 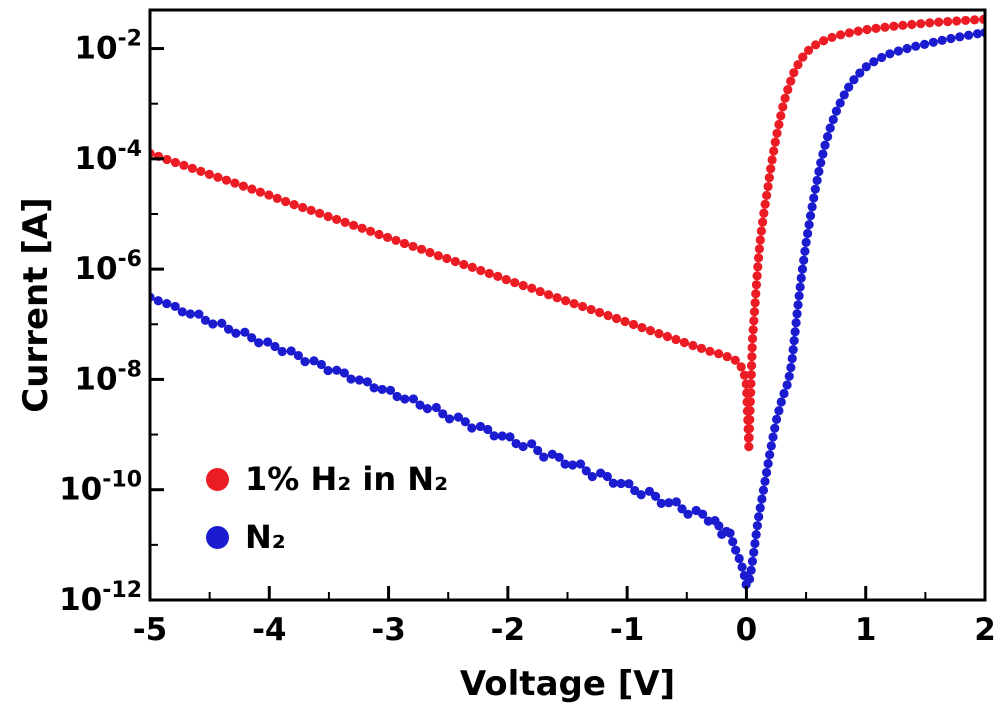 What do you see at coordinates (388, 630) in the screenshot?
I see `svg-text: -3` at bounding box center [388, 630].